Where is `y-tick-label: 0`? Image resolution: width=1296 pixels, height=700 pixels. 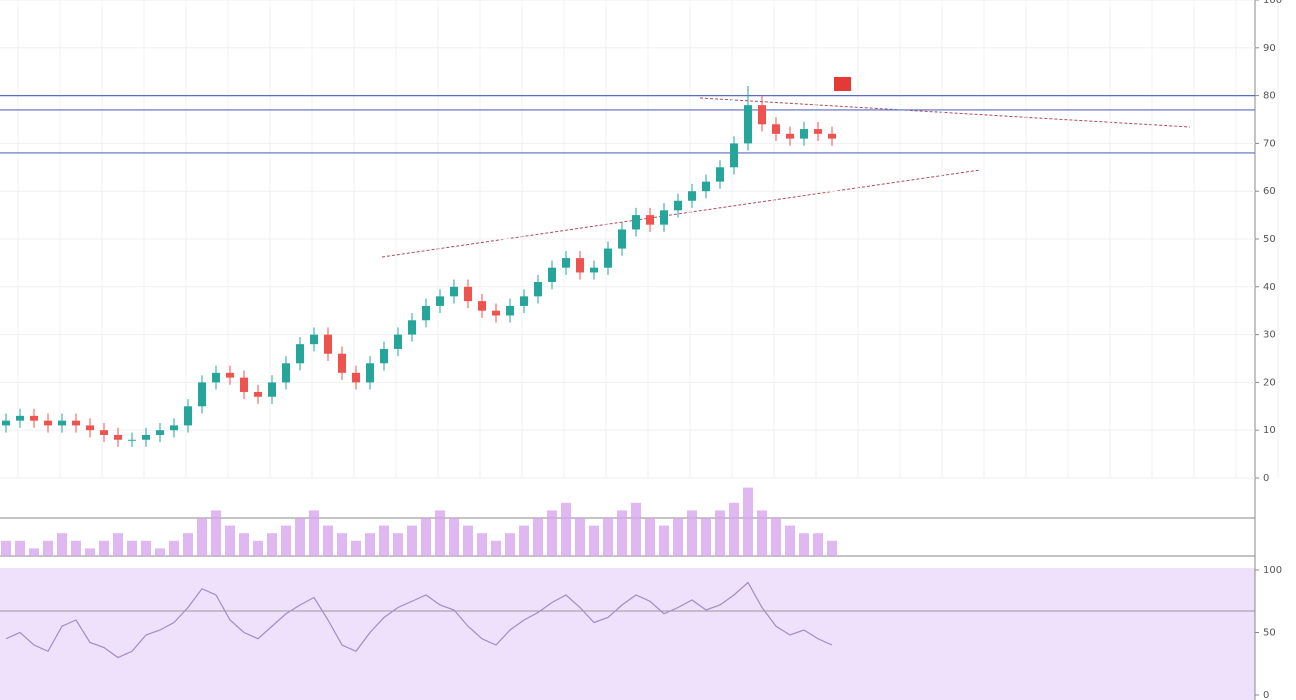 y-tick-label: 0 is located at coordinates (1266, 695).